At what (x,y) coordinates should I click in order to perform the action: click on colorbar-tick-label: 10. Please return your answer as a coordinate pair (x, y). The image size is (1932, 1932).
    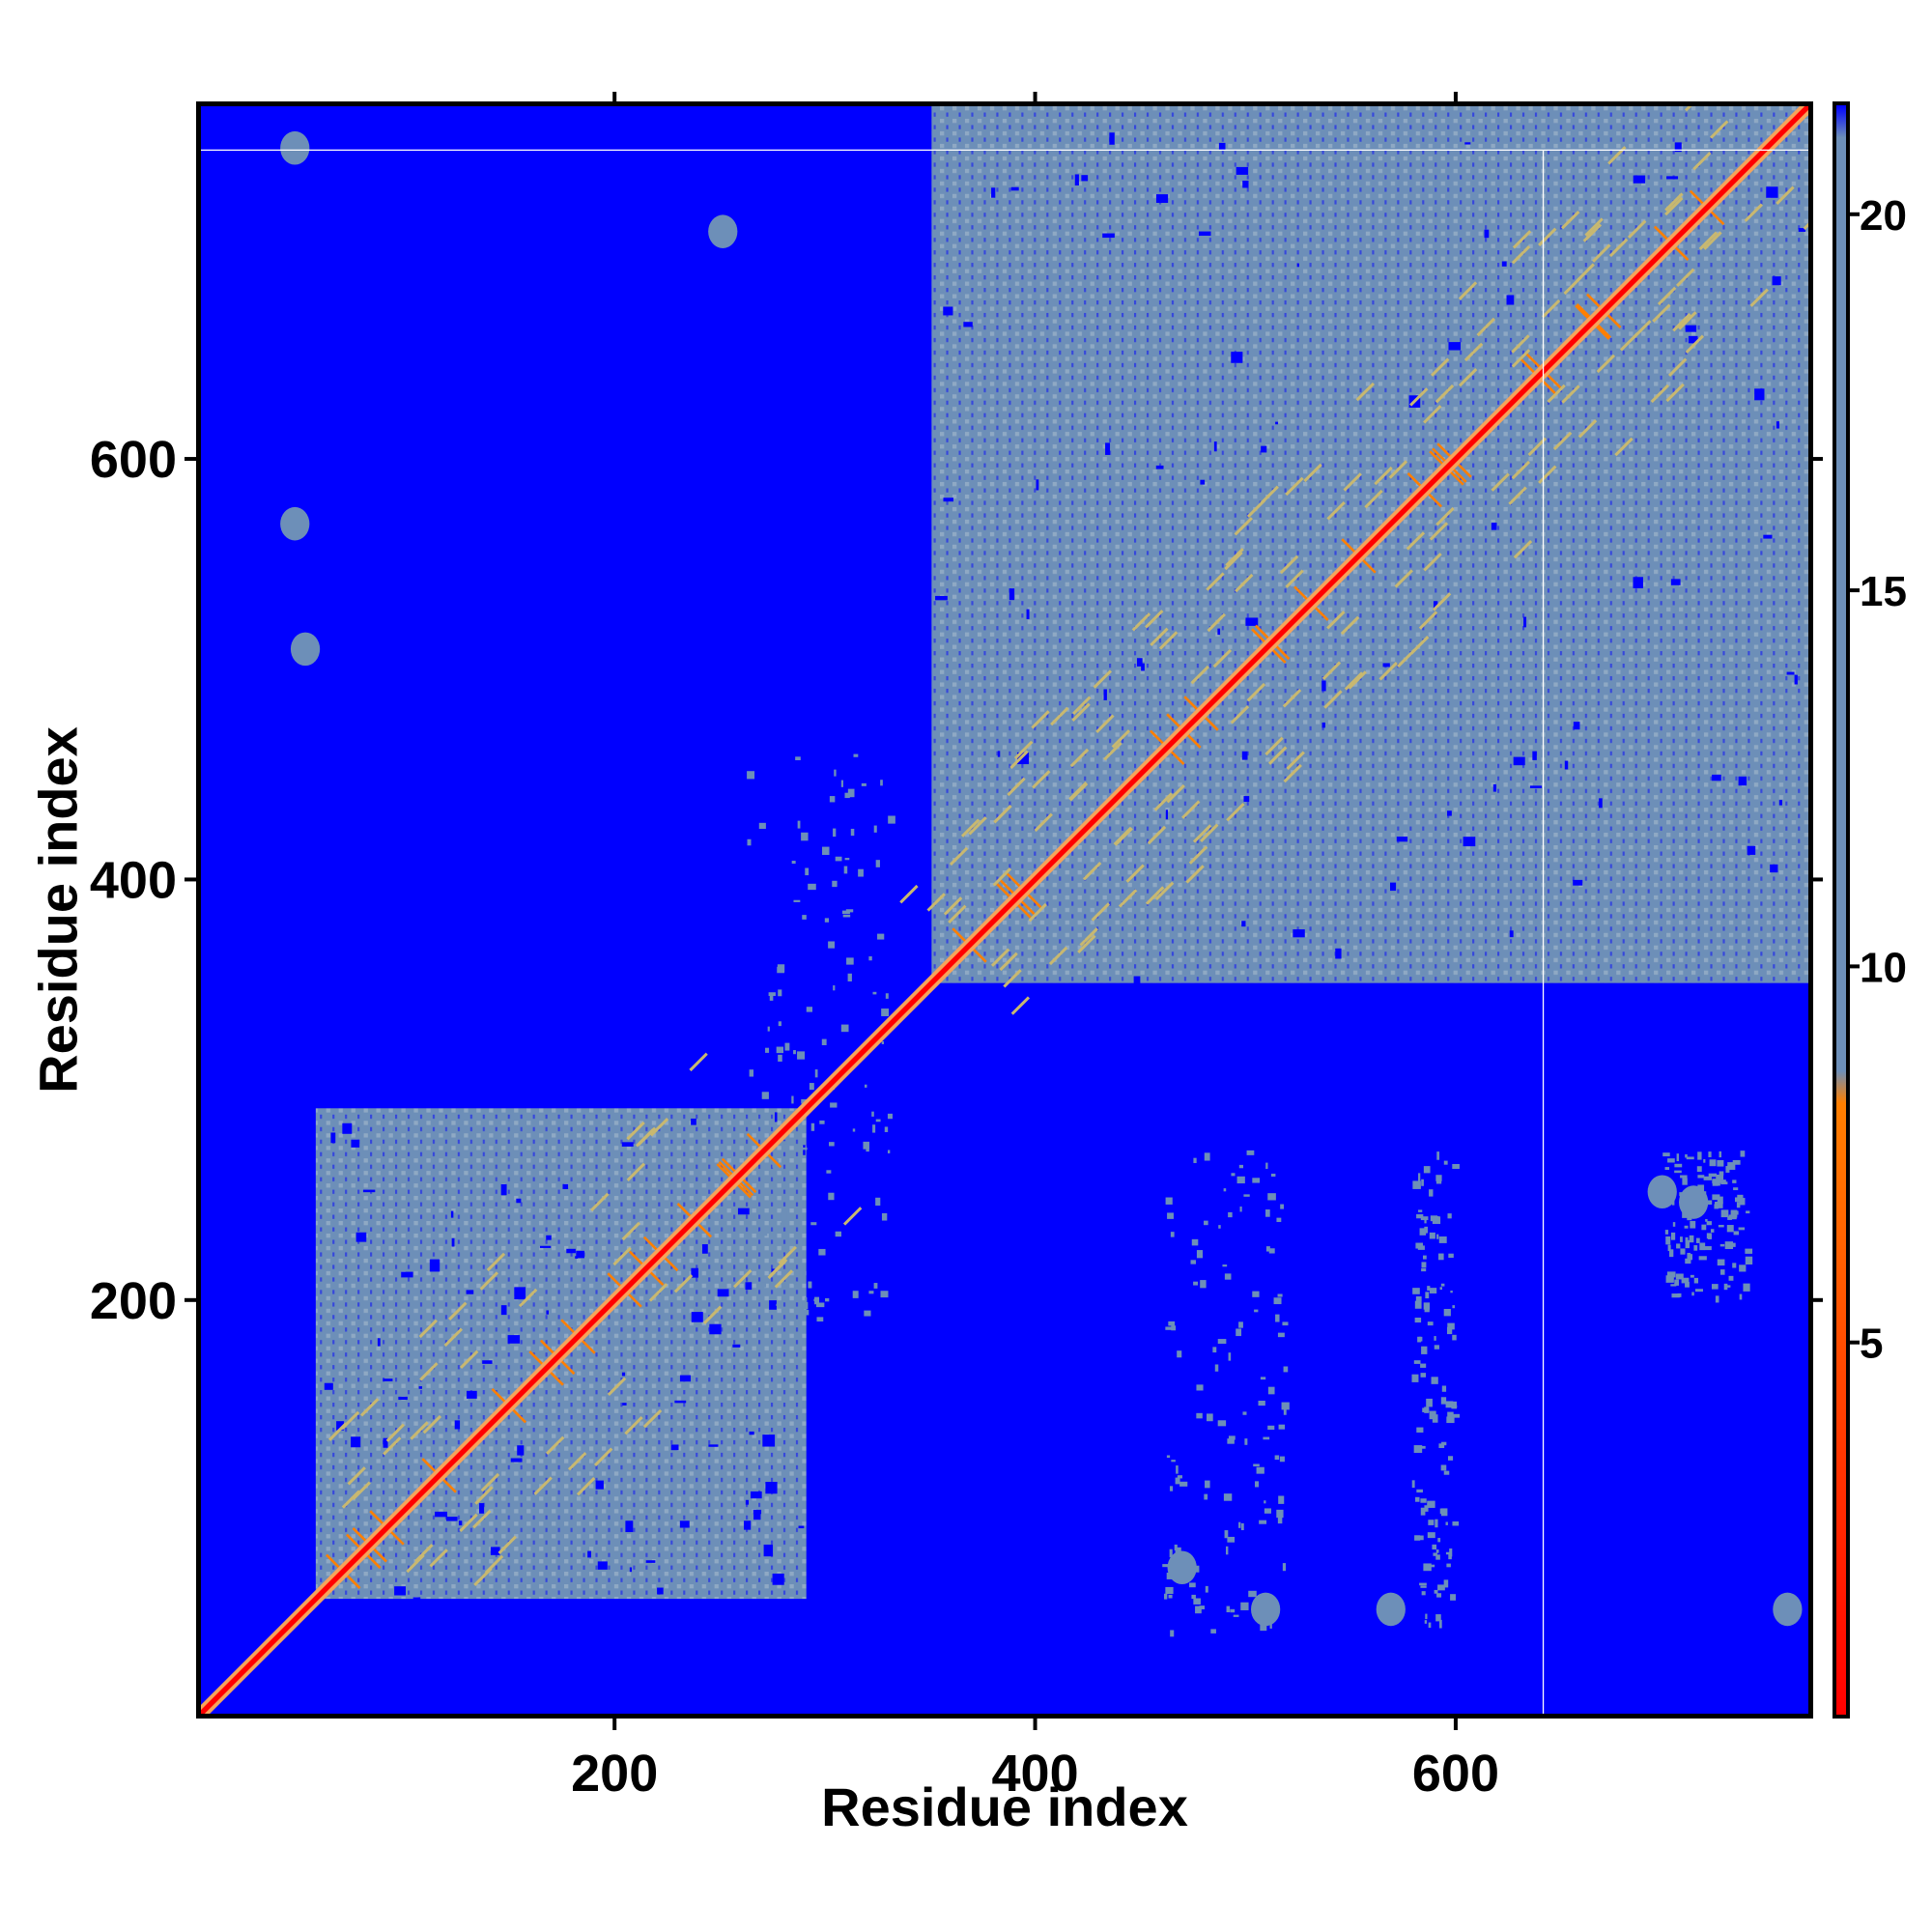
    Looking at the image, I should click on (1883, 967).